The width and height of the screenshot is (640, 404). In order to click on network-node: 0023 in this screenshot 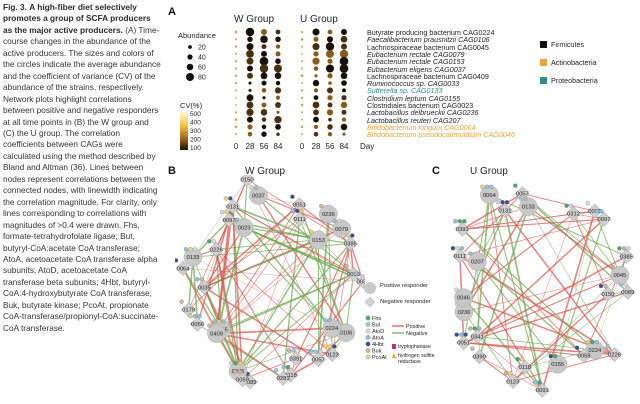, I will do `click(244, 227)`.